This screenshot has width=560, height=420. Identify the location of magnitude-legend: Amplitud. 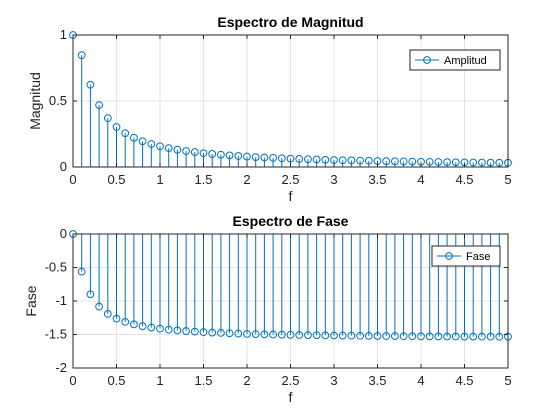
(455, 60).